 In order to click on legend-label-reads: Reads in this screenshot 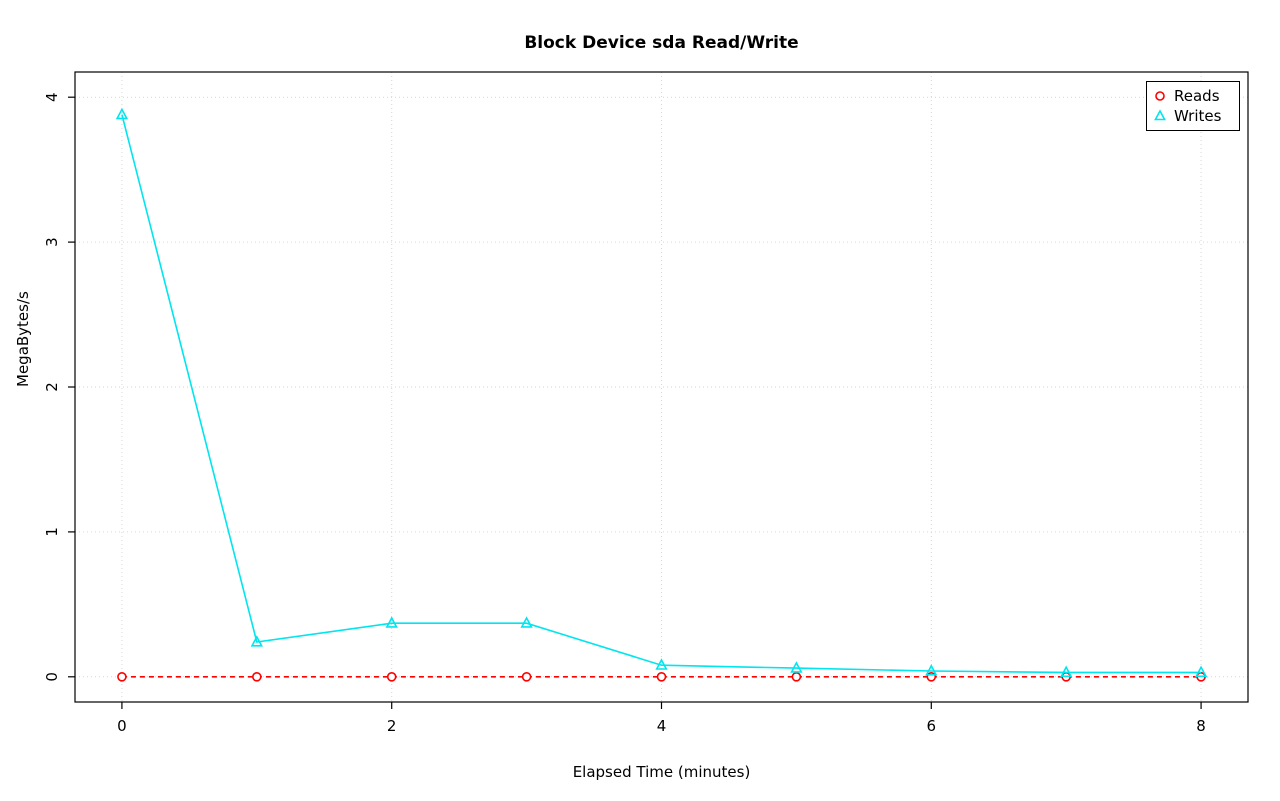, I will do `click(1197, 96)`.